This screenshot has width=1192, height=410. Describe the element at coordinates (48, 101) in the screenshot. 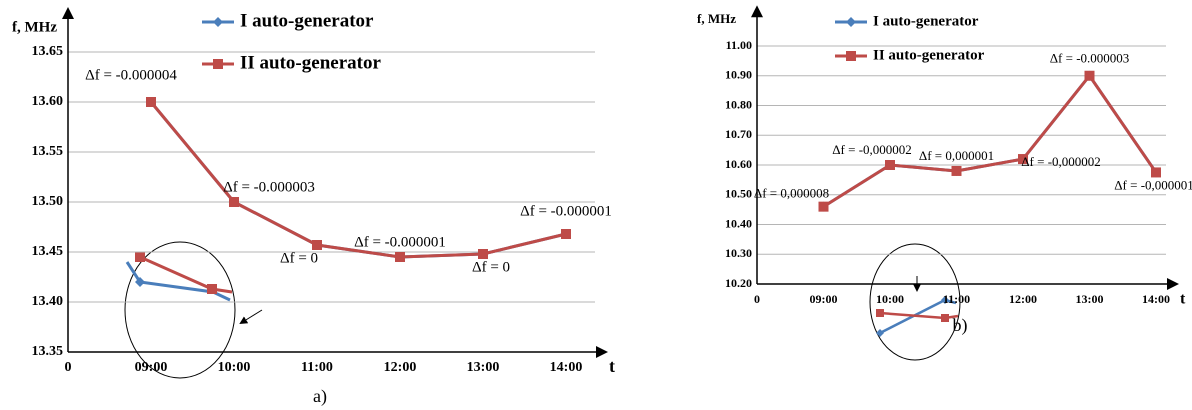

I see `y-tick-label: 13.60` at that location.